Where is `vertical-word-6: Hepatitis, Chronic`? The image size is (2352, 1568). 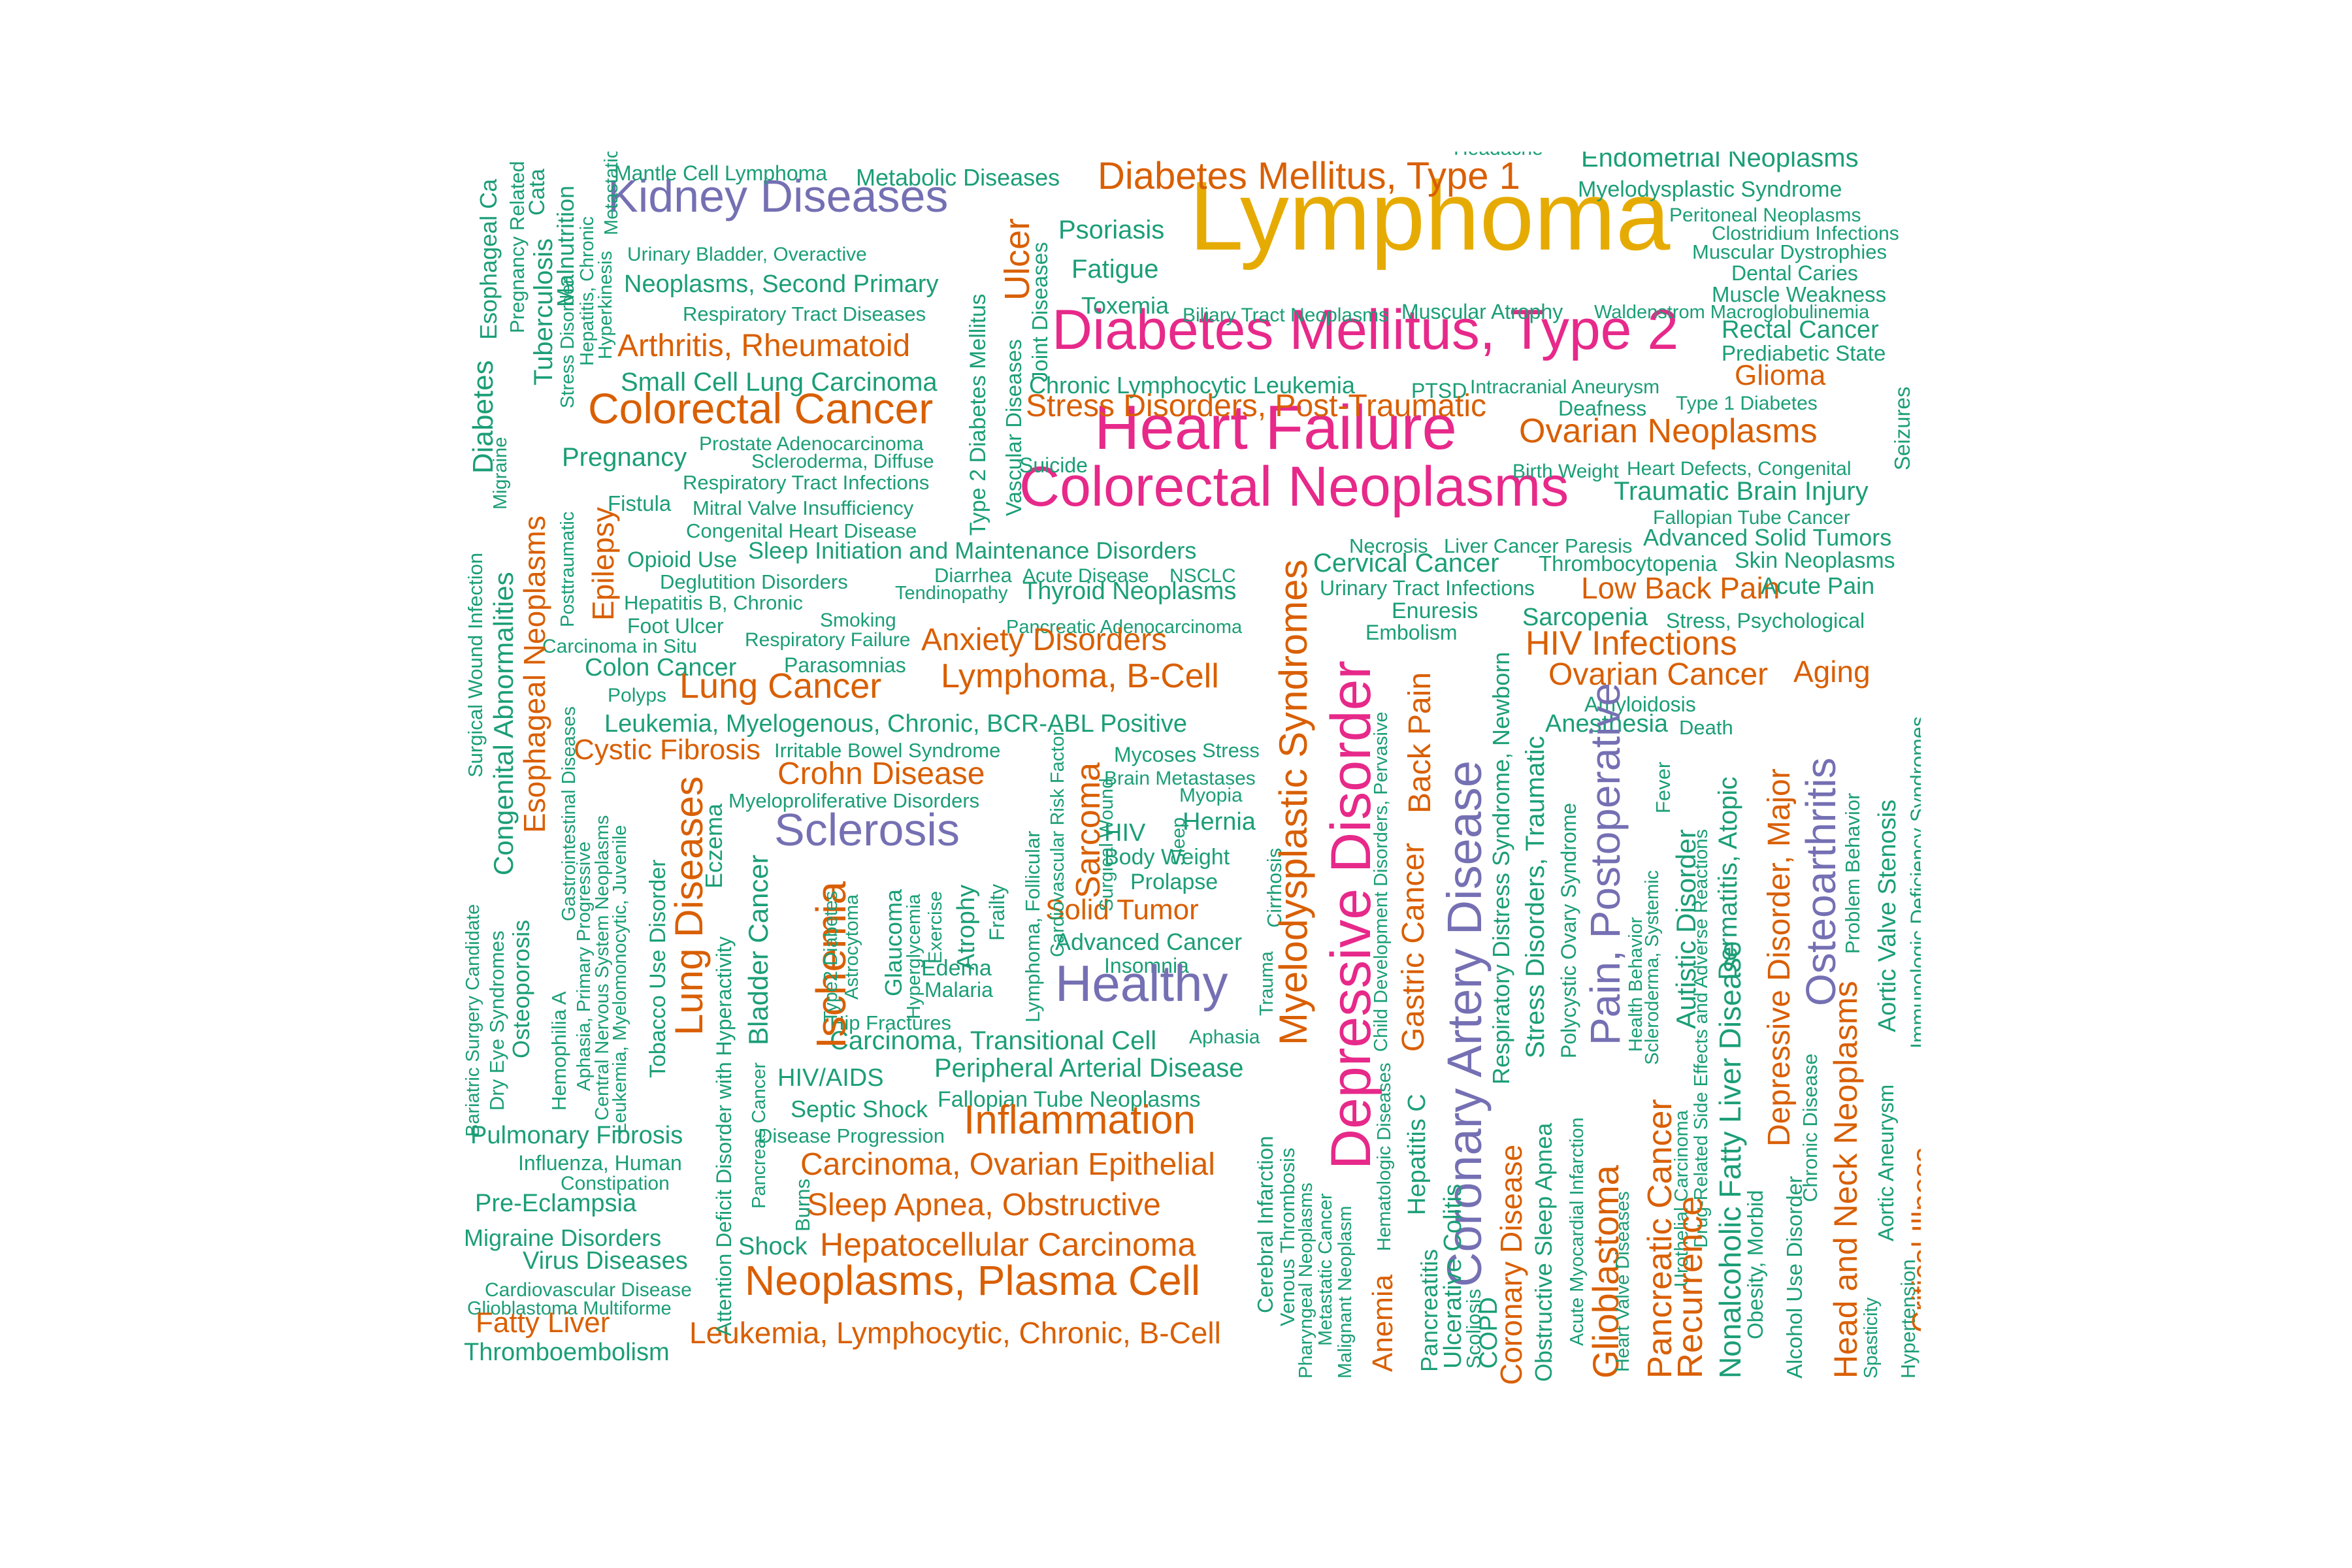 vertical-word-6: Hepatitis, Chronic is located at coordinates (587, 291).